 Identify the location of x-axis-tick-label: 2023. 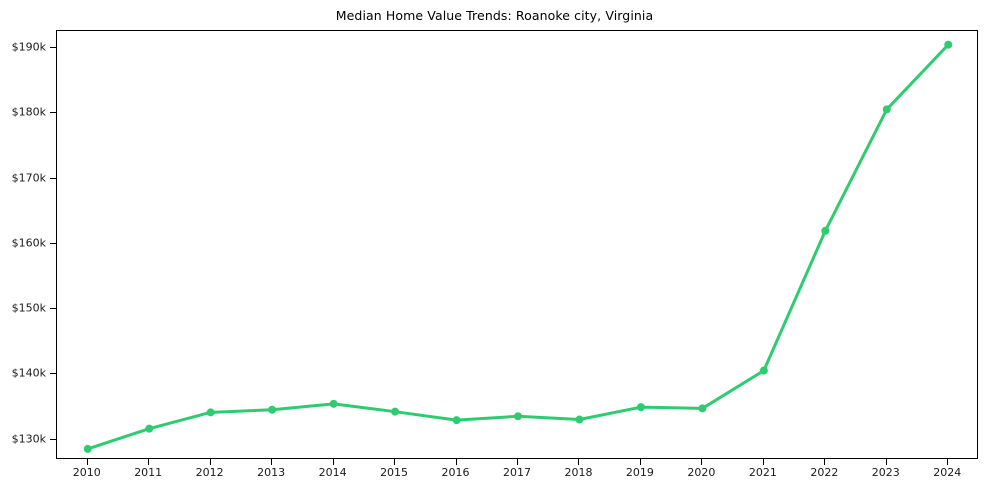
(885, 472).